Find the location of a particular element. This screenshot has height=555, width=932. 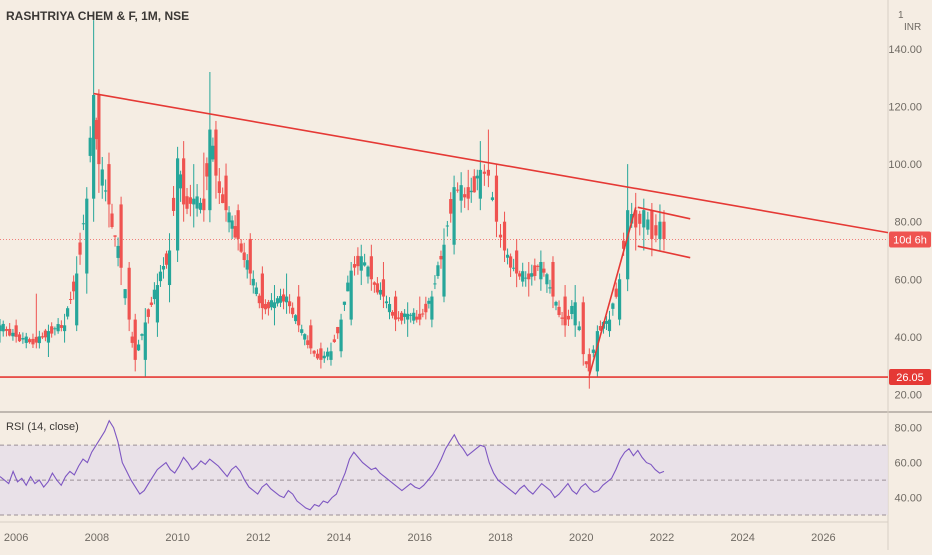

price-tag-label-1: 26.05 is located at coordinates (910, 378).